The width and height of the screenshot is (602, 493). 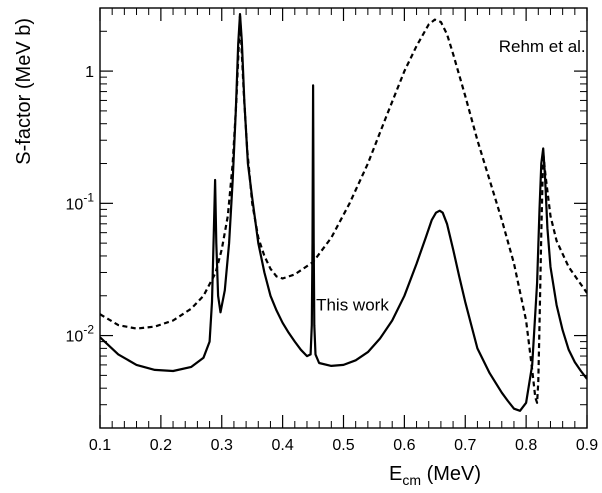 I want to click on x-tick-label: 0.8, so click(x=526, y=445).